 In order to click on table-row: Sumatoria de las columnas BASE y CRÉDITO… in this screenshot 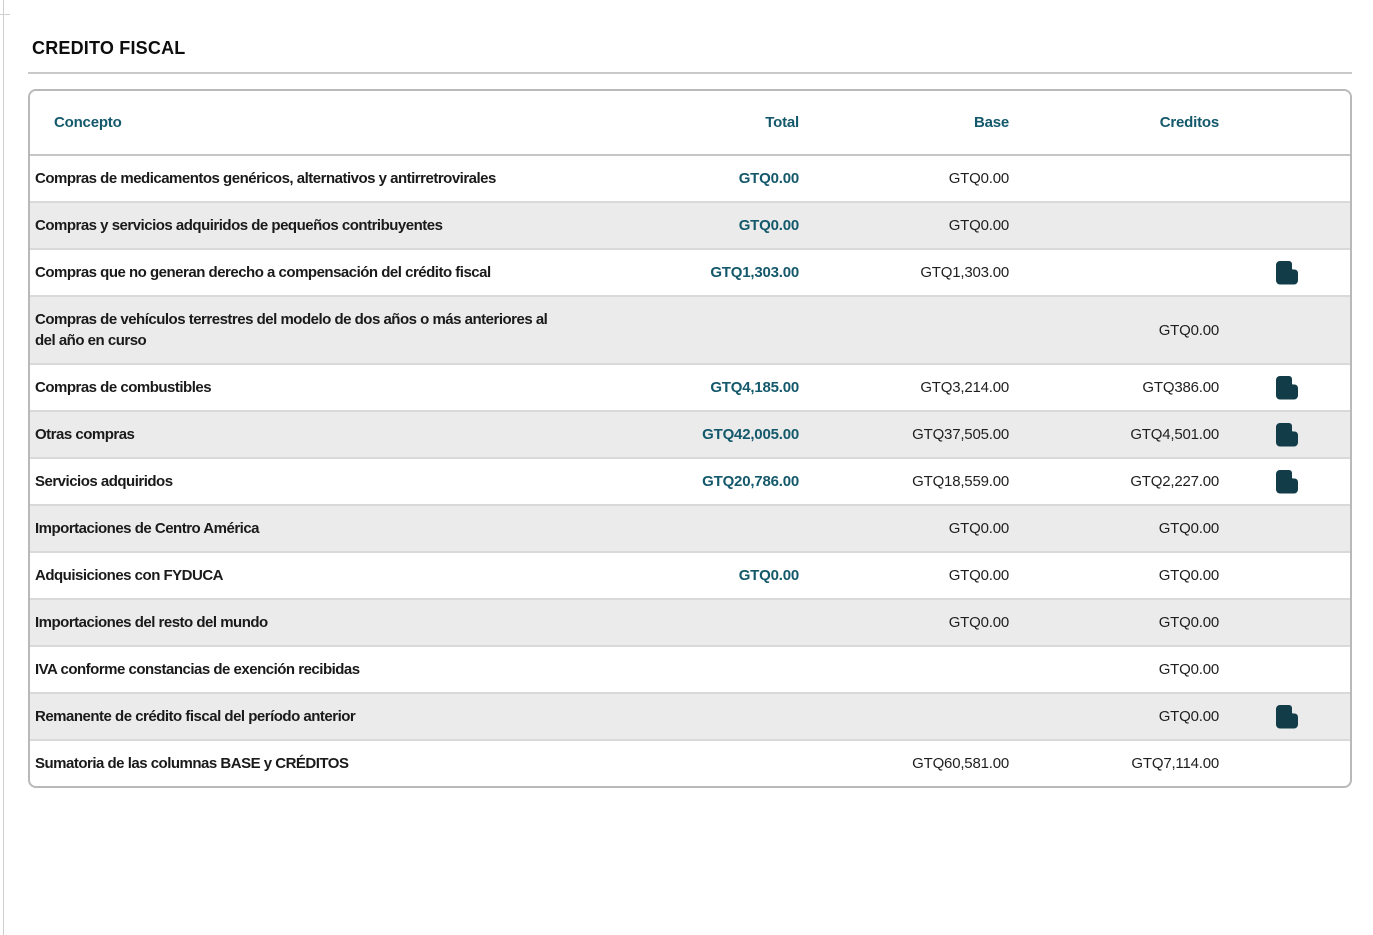, I will do `click(690, 762)`.